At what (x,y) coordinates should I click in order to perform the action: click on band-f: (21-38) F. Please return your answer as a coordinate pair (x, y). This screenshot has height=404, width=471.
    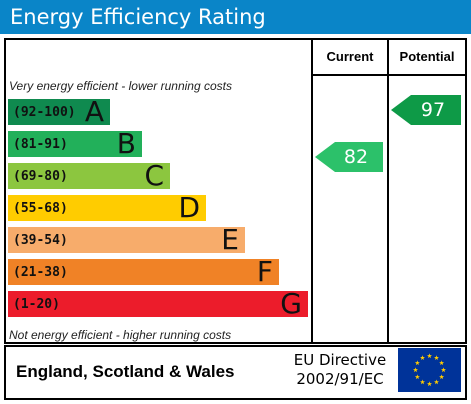
    Looking at the image, I should click on (143, 271).